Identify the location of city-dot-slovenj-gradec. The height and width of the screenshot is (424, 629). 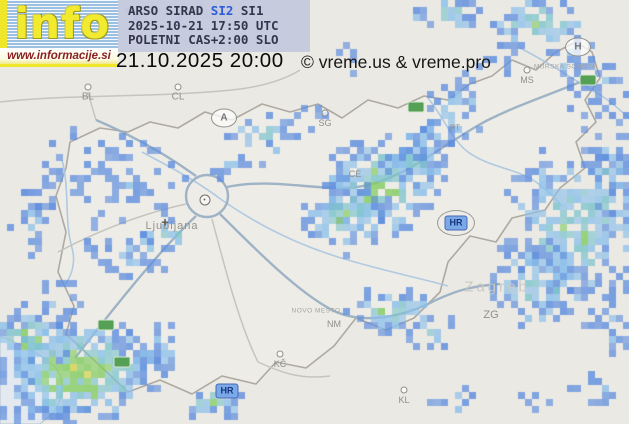
(325, 113).